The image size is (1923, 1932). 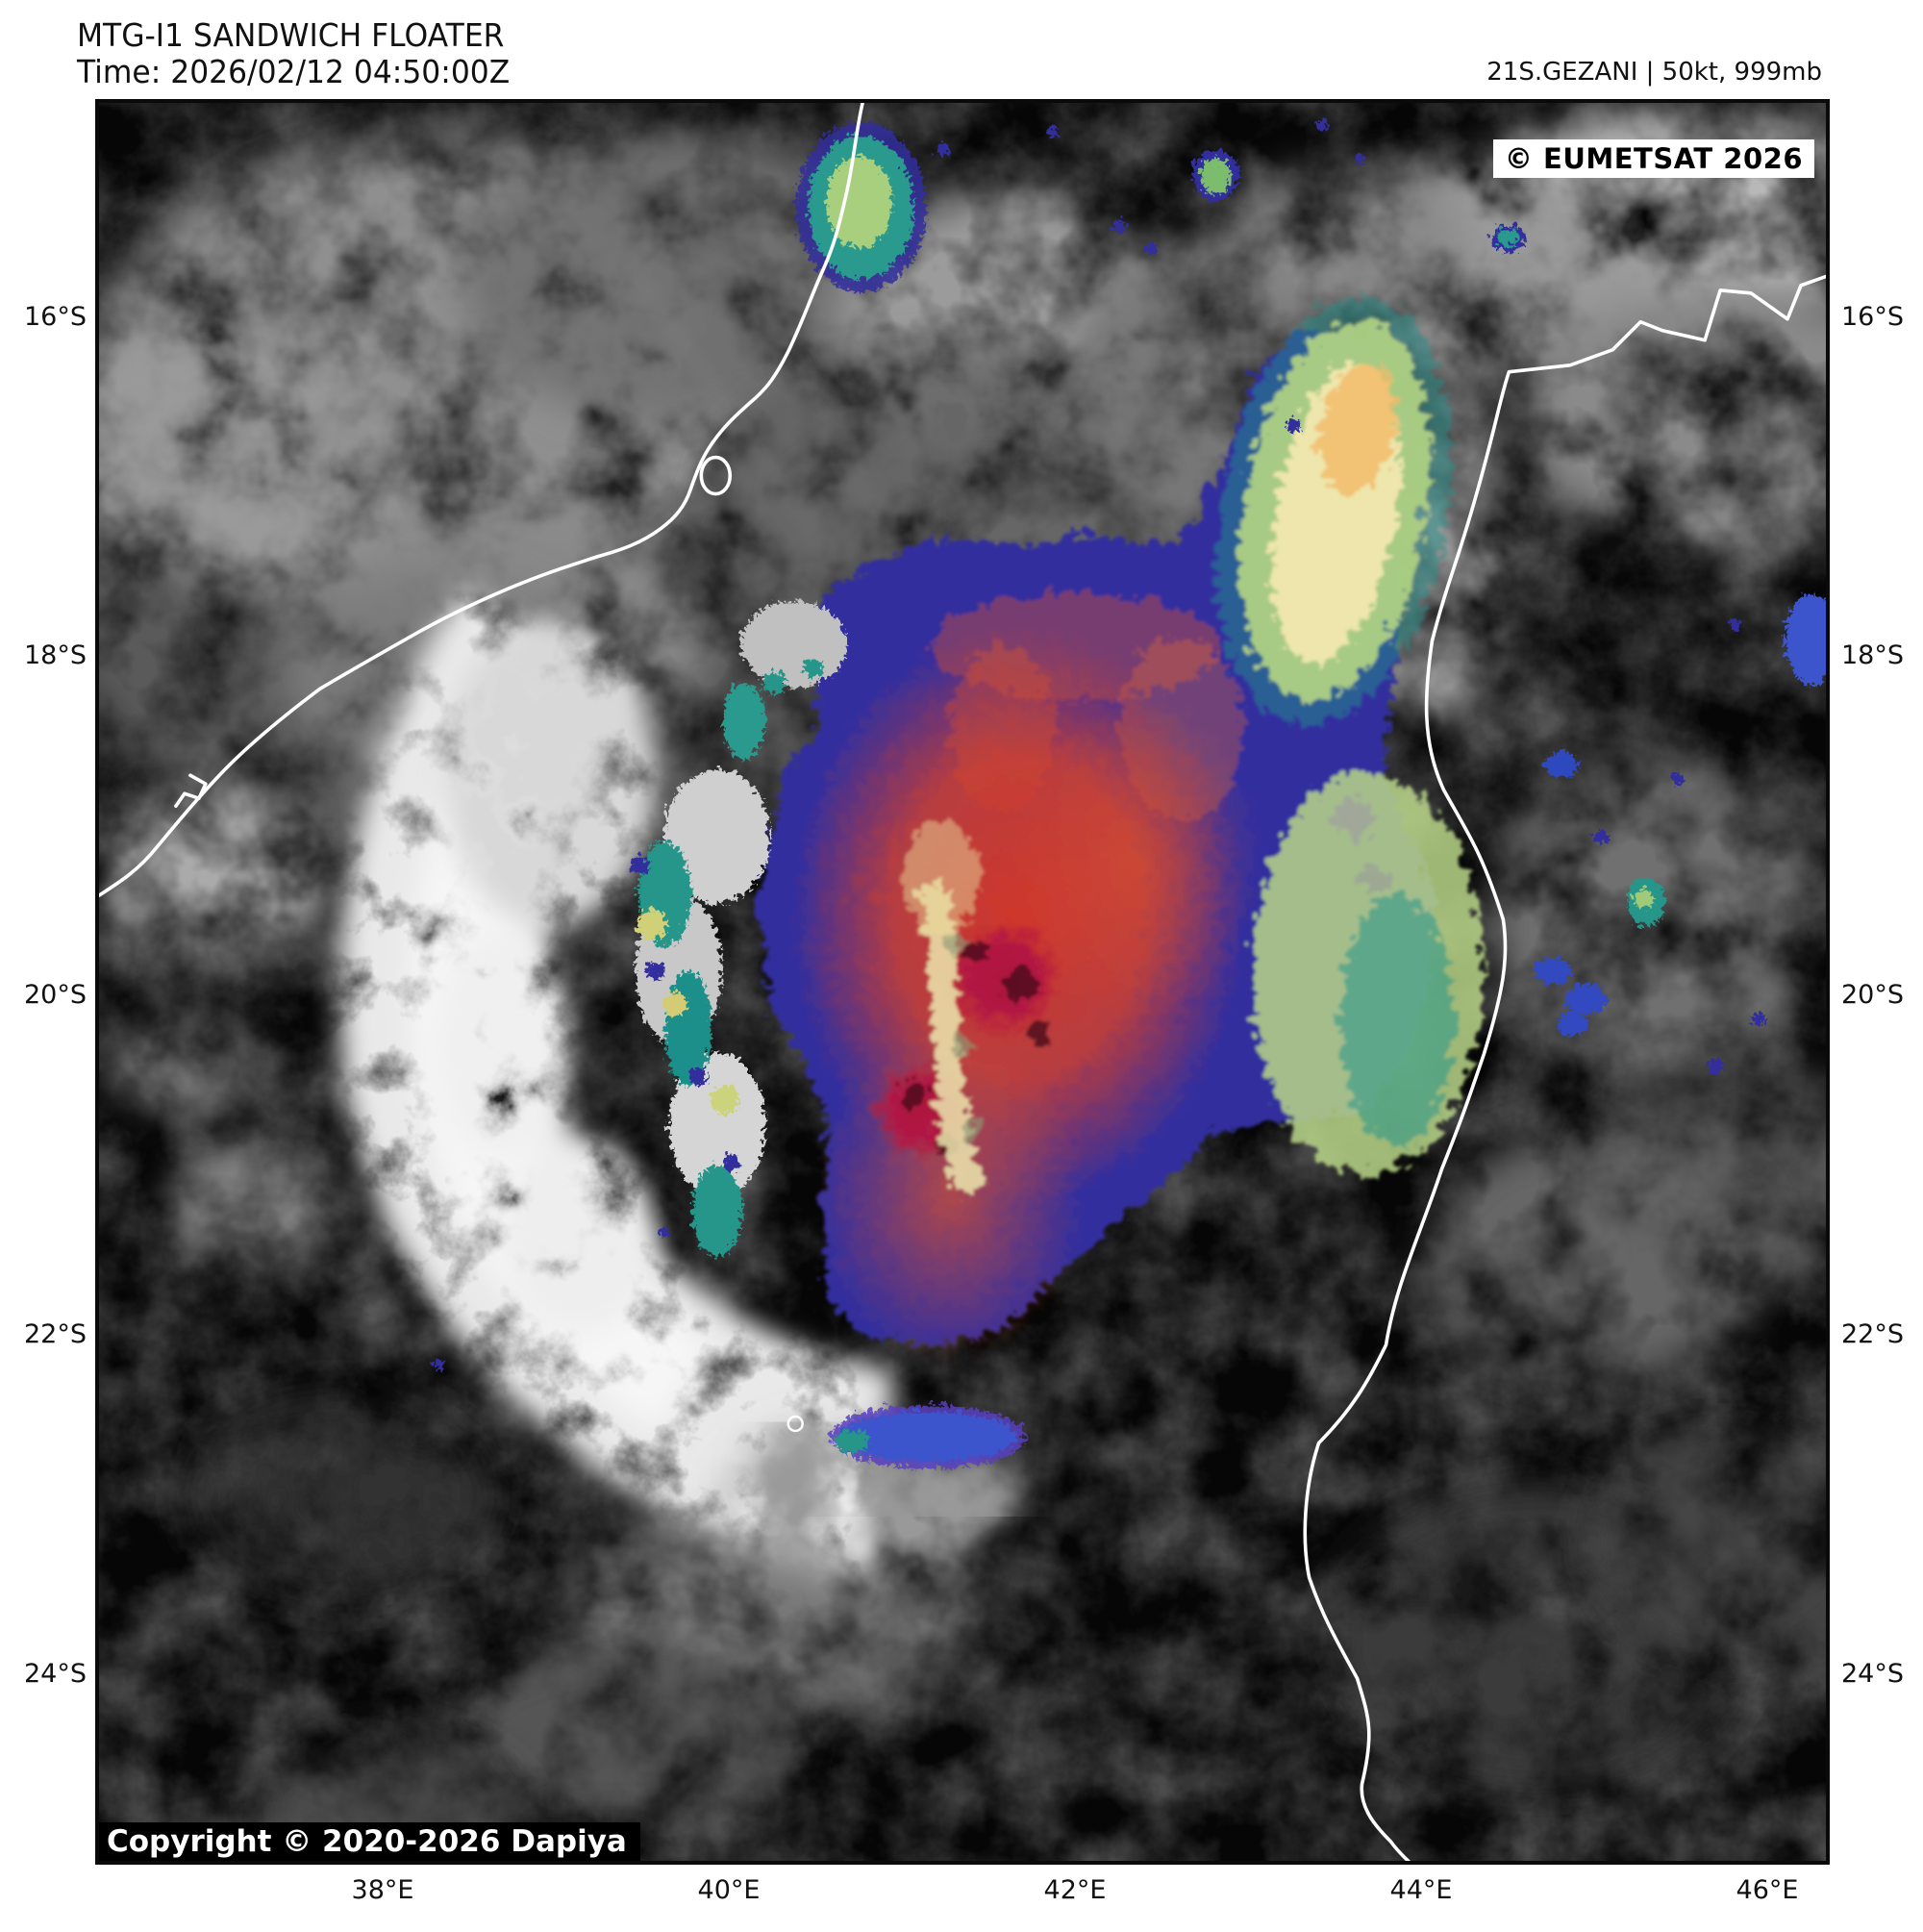 What do you see at coordinates (382, 1890) in the screenshot?
I see `lon-label-38e: 38°E` at bounding box center [382, 1890].